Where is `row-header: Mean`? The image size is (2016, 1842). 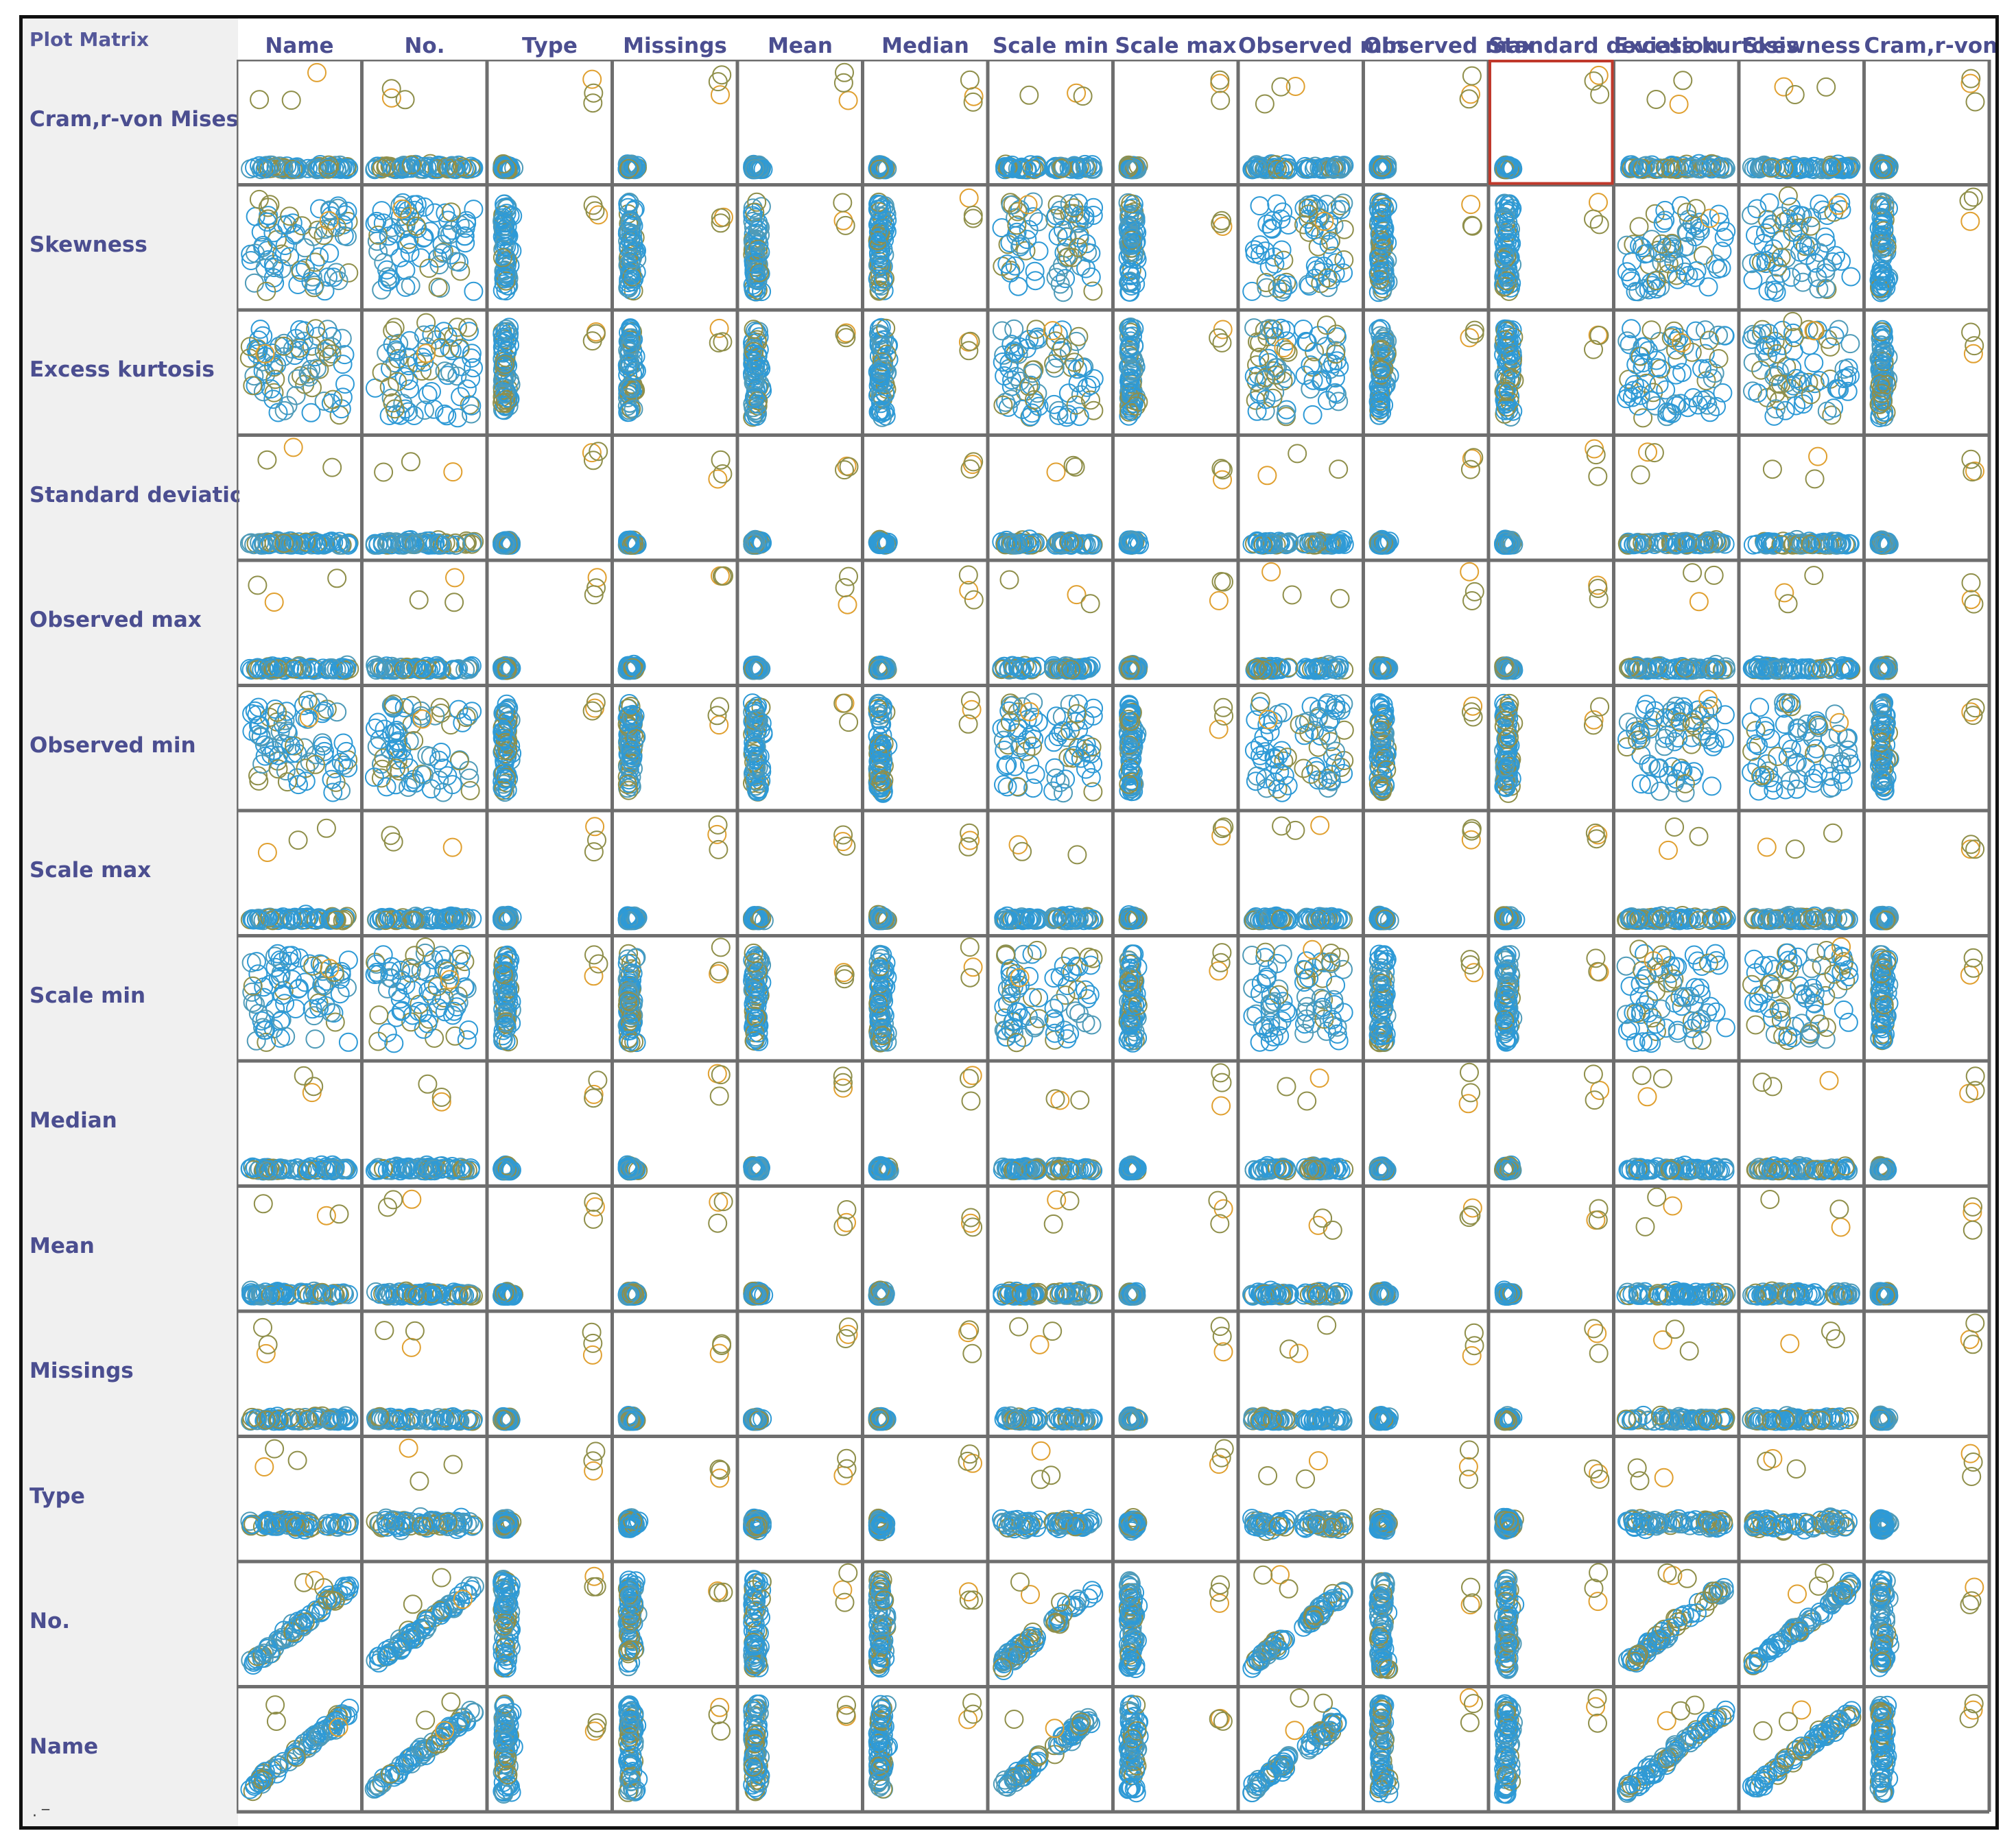 row-header: Mean is located at coordinates (62, 1245).